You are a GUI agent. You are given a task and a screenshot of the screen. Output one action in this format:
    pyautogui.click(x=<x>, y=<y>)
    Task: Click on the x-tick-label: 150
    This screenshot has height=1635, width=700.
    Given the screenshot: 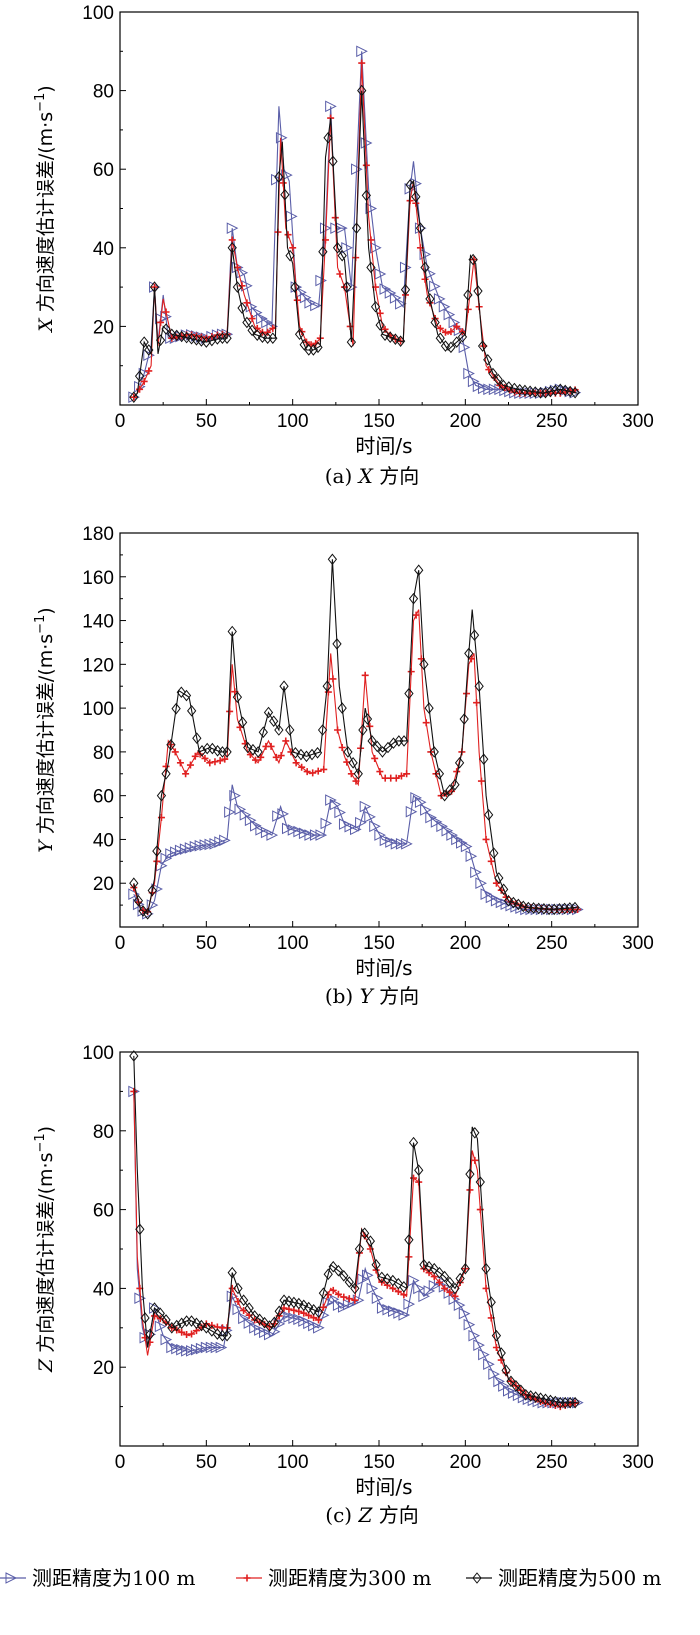 What is the action you would take?
    pyautogui.click(x=379, y=1462)
    